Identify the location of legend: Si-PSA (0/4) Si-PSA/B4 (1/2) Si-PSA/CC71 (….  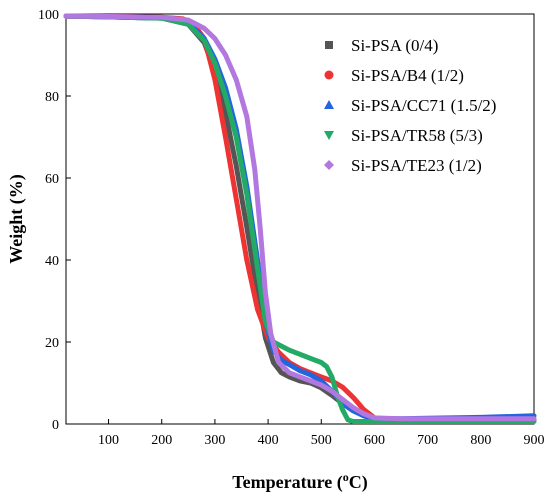
(410, 105).